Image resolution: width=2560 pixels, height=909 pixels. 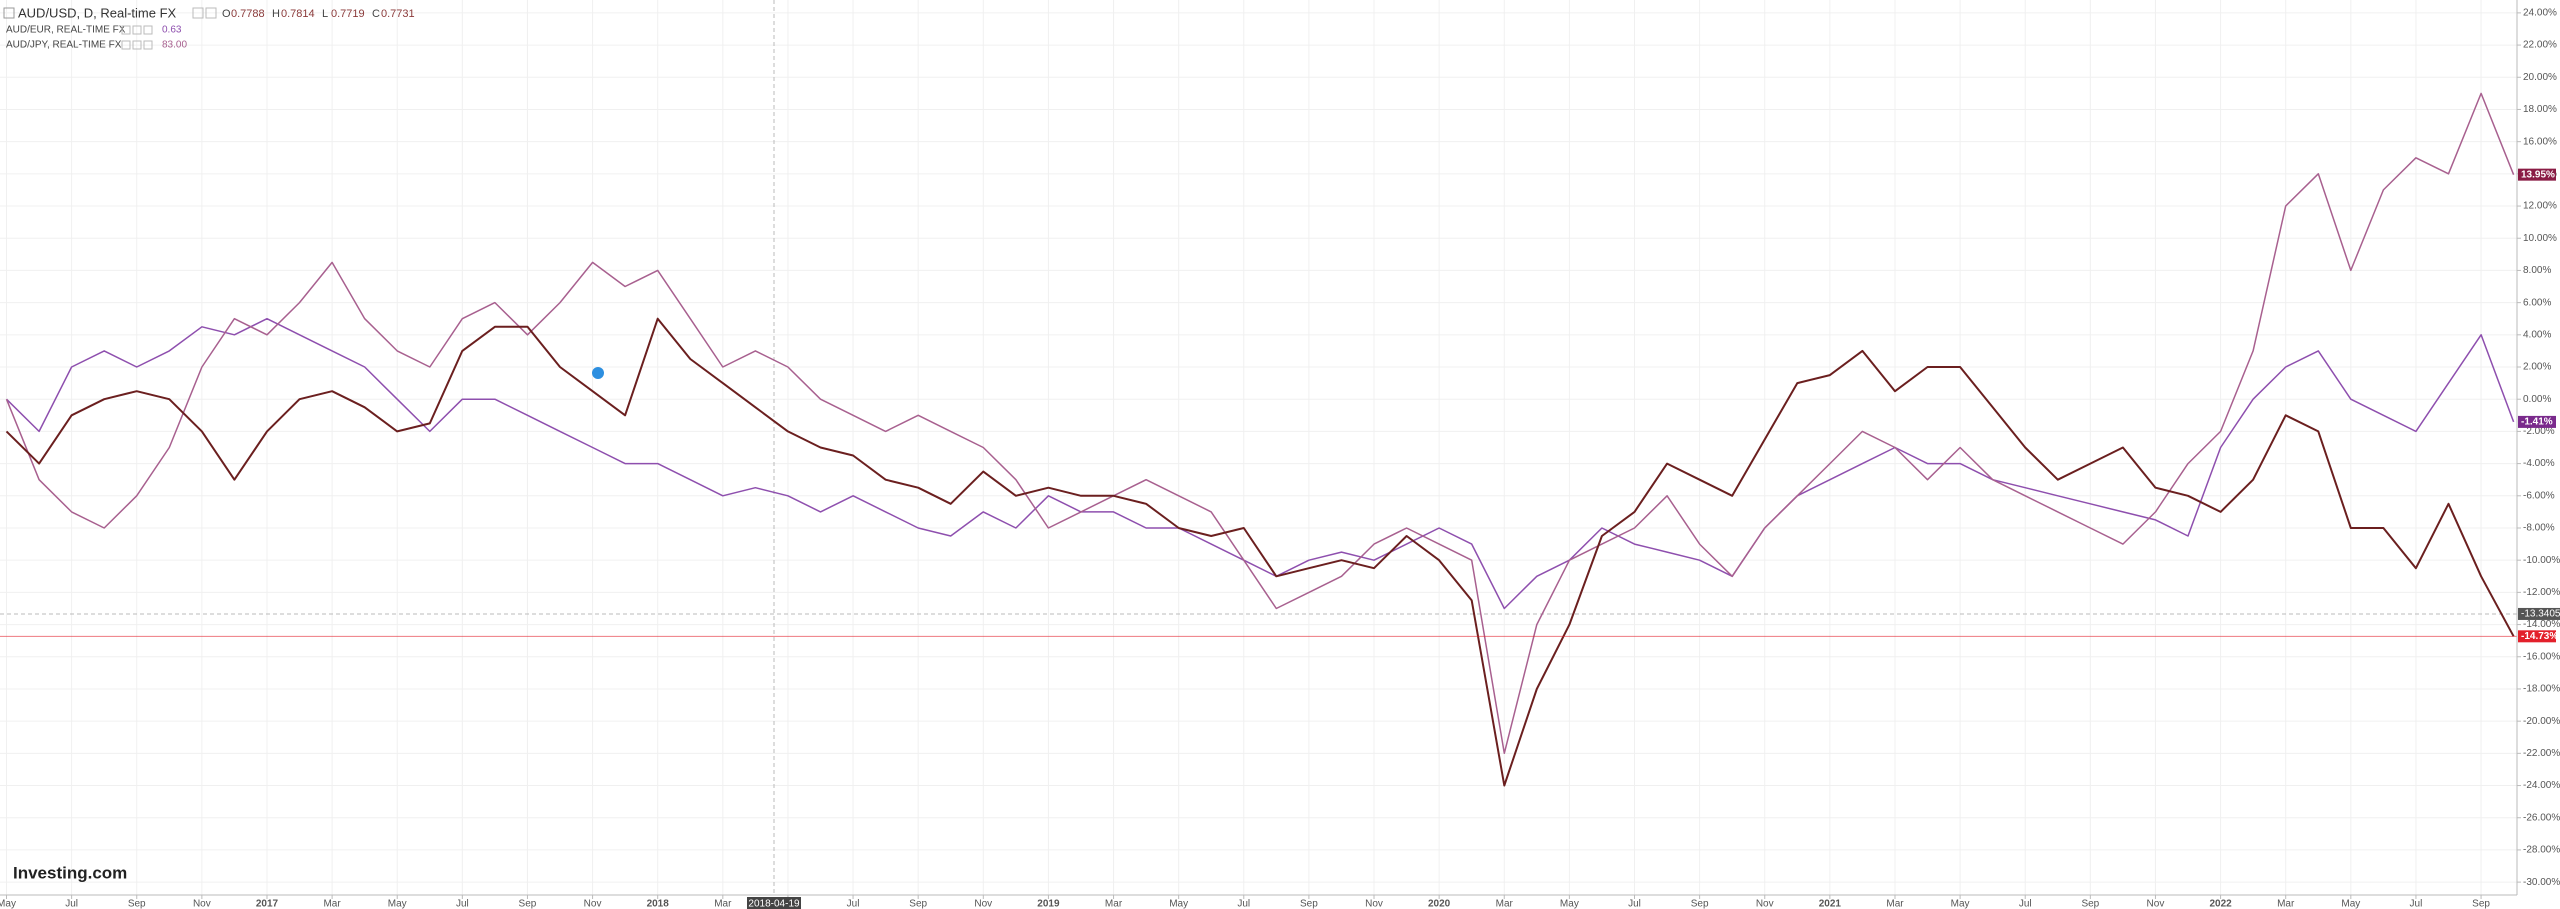 What do you see at coordinates (66, 30) in the screenshot?
I see `legend-entry: AUD/EUR, REAL-TIME FX` at bounding box center [66, 30].